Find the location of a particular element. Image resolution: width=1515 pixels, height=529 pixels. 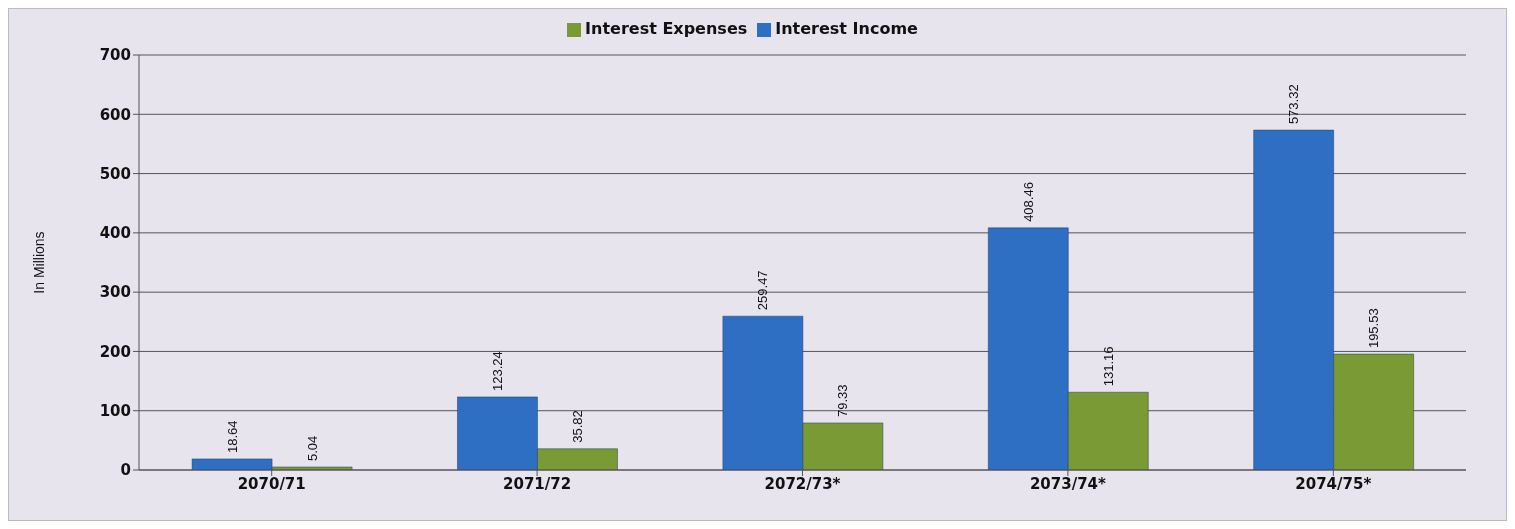

y-tick-label: 500 is located at coordinates (115, 173).